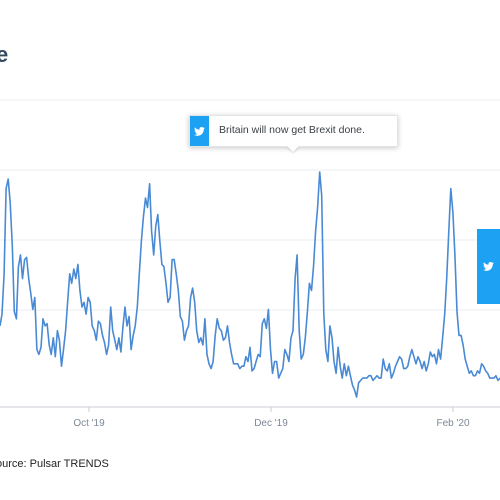 Image resolution: width=500 pixels, height=500 pixels. I want to click on tweet-marker-right, so click(488, 266).